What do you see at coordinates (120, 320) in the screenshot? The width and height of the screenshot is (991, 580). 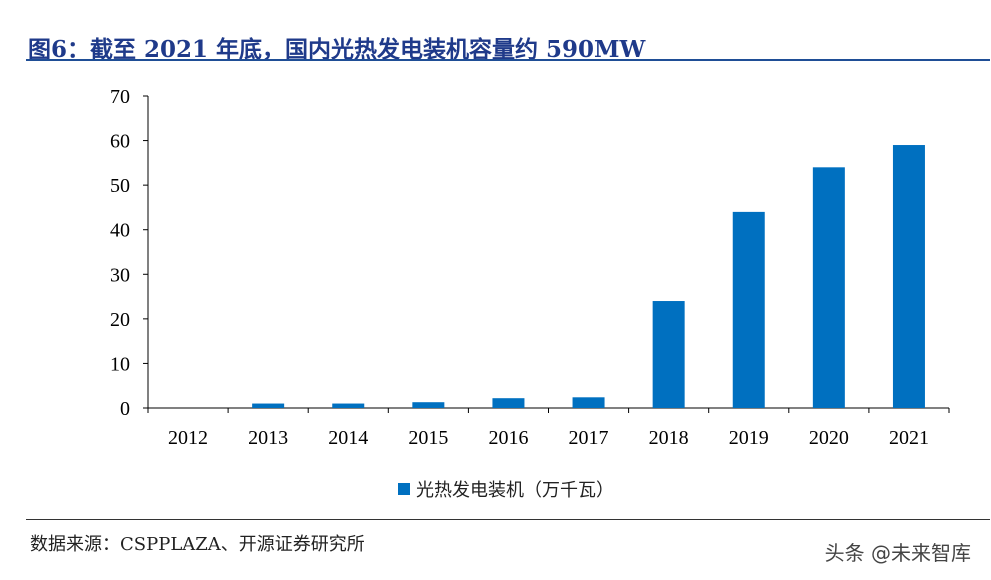 I see `y-tick-label: 20` at bounding box center [120, 320].